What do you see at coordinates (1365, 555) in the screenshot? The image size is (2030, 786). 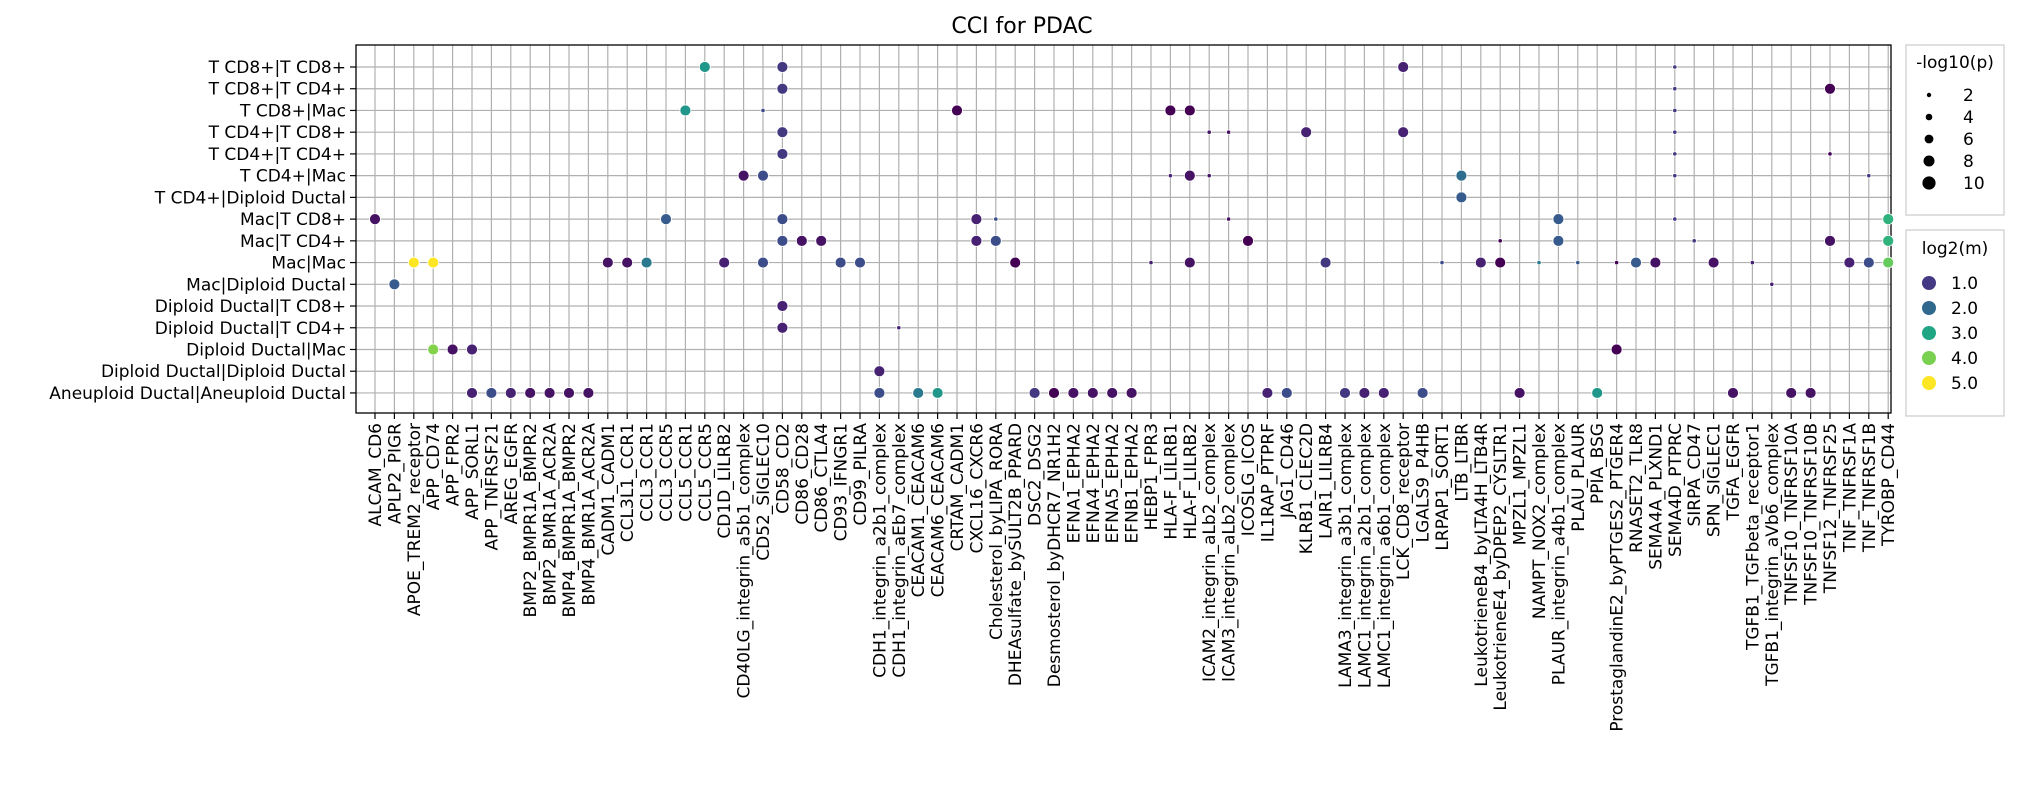 I see `x-tick-label: LAMC1_integrin_a2b1_complex` at bounding box center [1365, 555].